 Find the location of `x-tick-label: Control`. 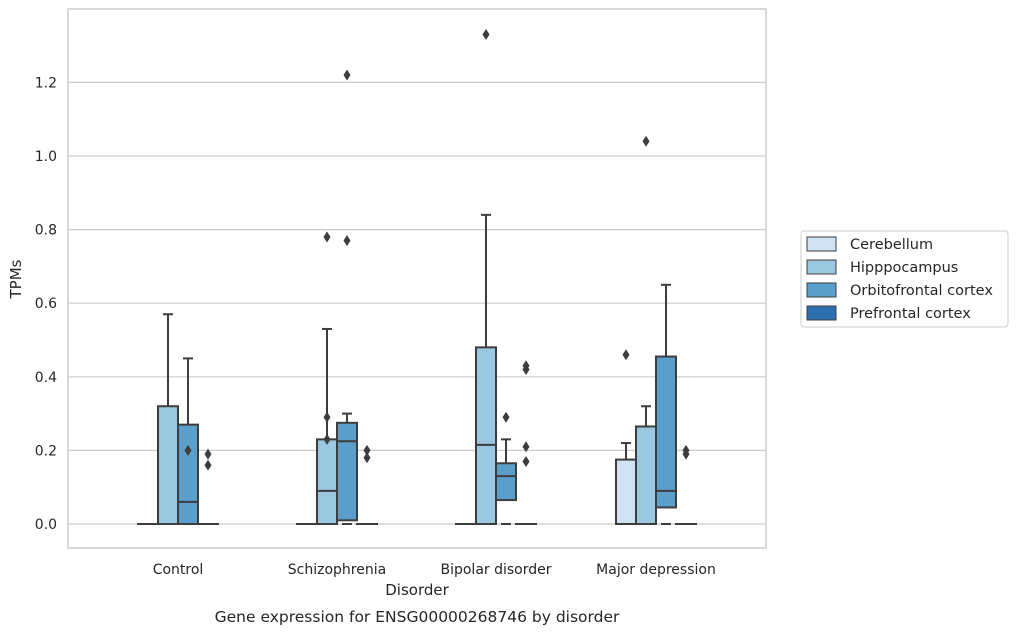

x-tick-label: Control is located at coordinates (178, 570).